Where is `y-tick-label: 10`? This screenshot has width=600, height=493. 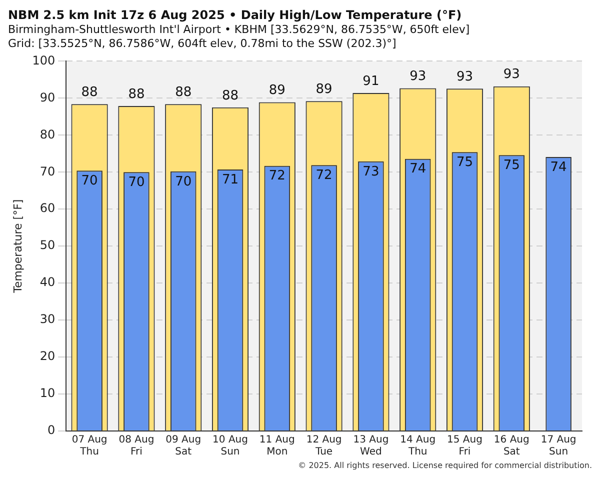
y-tick-label: 10 is located at coordinates (48, 393).